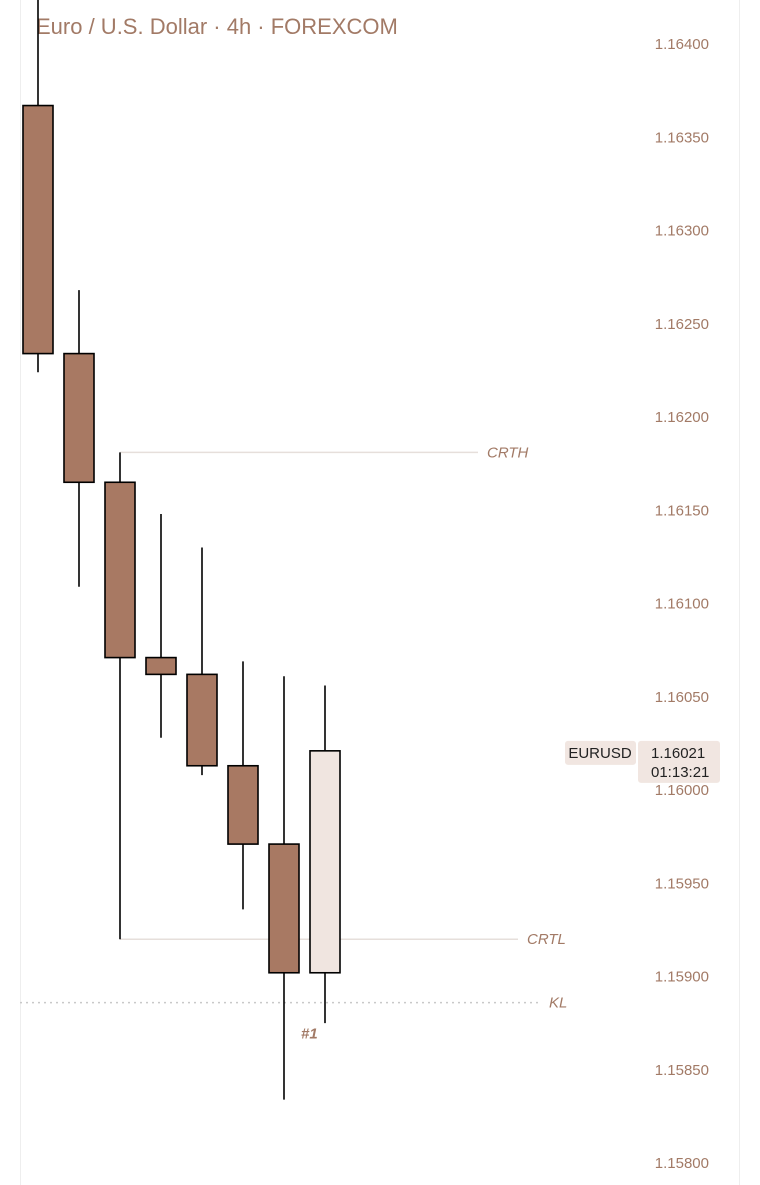 The image size is (760, 1185). Describe the element at coordinates (217, 26) in the screenshot. I see `chart-title: Euro / U.S. Dollar · 4h · FOREXCOM` at that location.